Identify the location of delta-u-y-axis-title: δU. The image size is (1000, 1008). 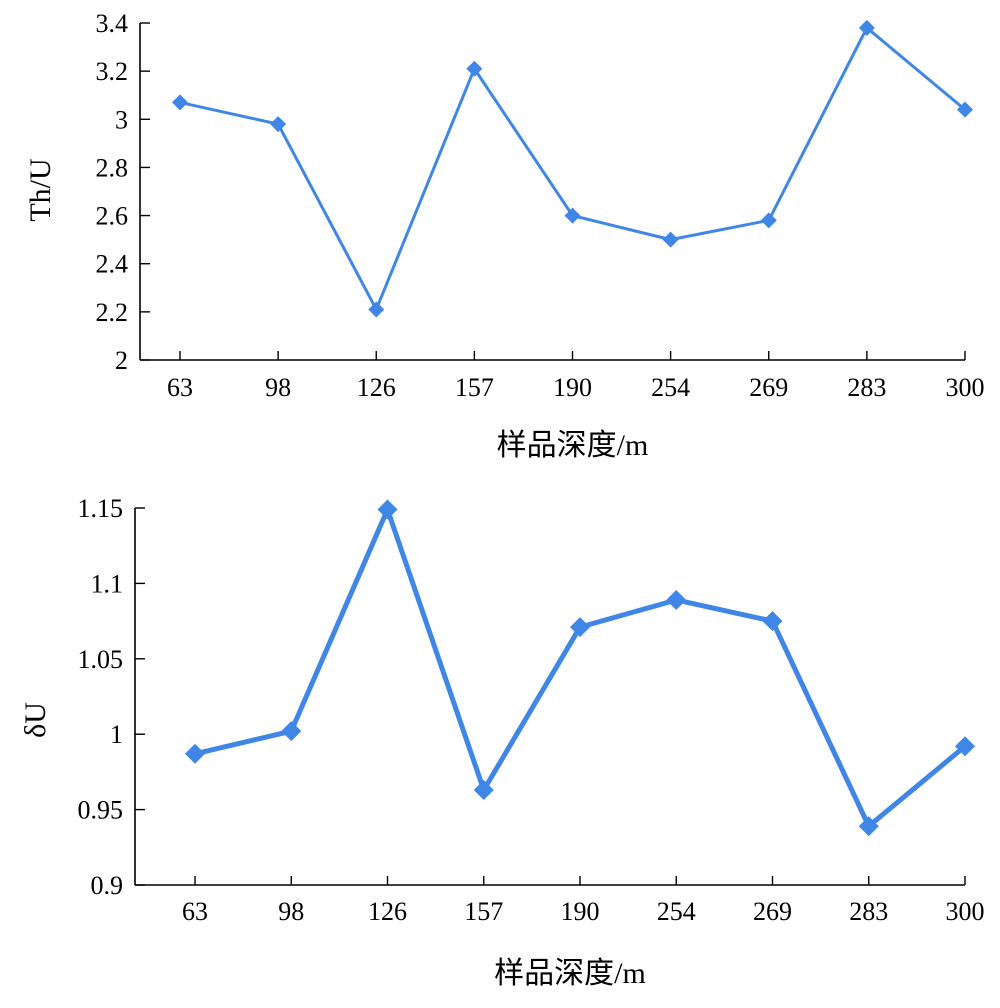
(35, 720).